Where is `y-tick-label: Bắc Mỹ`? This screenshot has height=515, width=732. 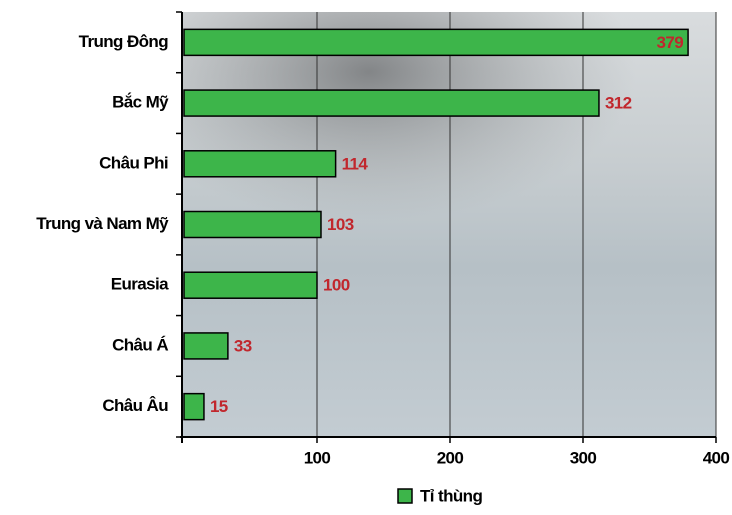
y-tick-label: Bắc Mỹ is located at coordinates (140, 102).